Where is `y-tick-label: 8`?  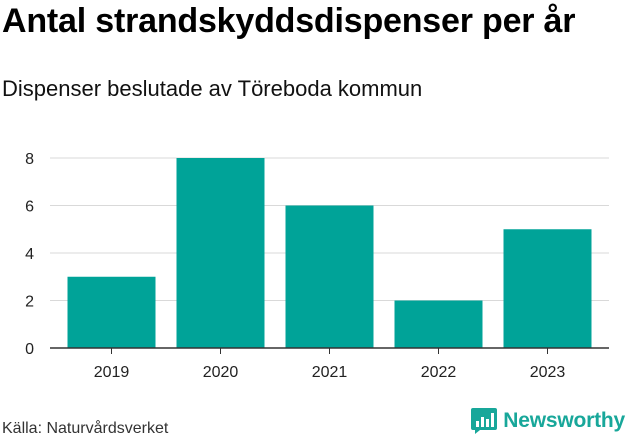
y-tick-label: 8 is located at coordinates (29, 159).